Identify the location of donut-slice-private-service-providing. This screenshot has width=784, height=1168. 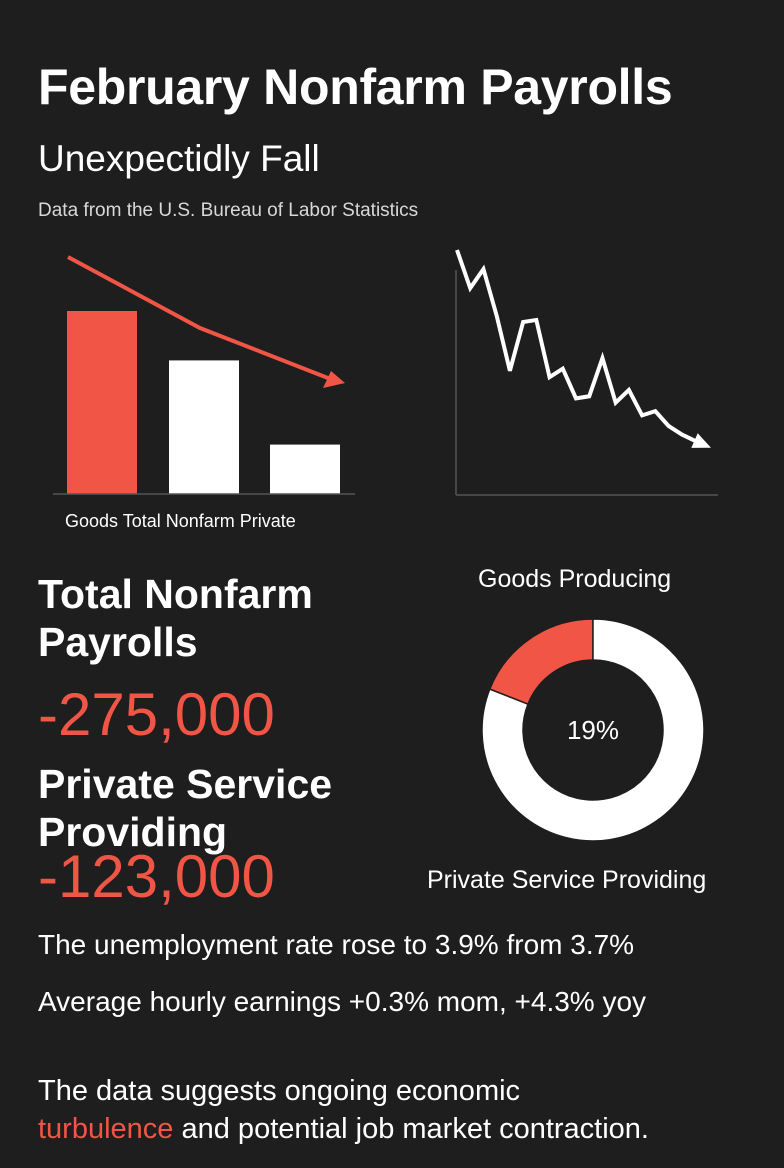
(593, 730).